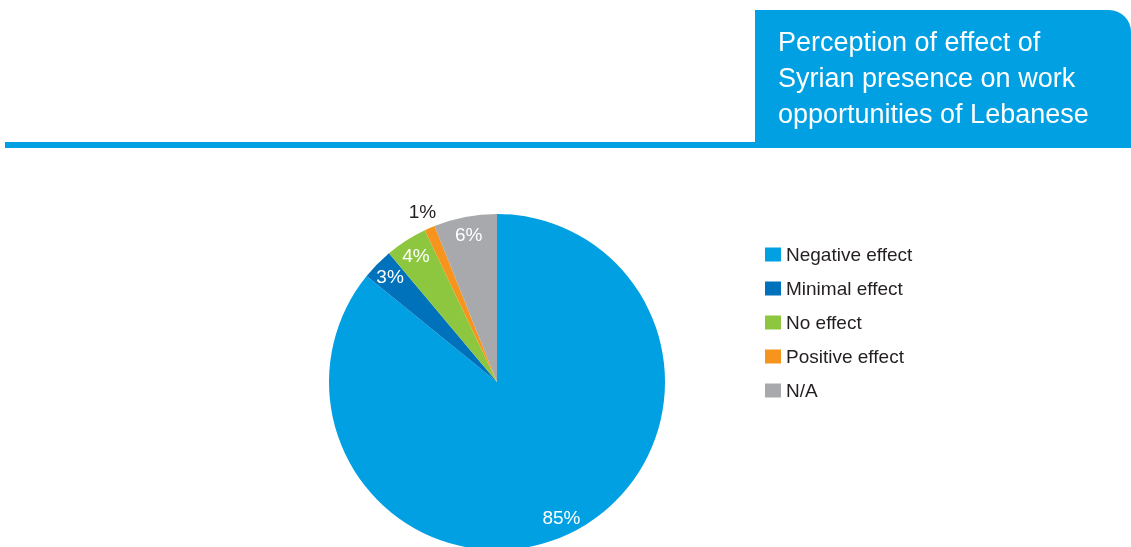 The image size is (1131, 547). I want to click on legend-label: No effect, so click(824, 322).